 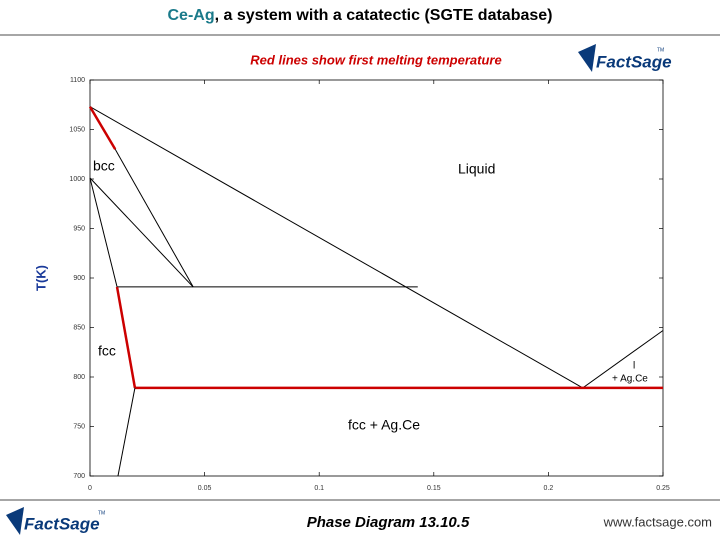 I want to click on y-tick-label: 900, so click(x=79, y=278).